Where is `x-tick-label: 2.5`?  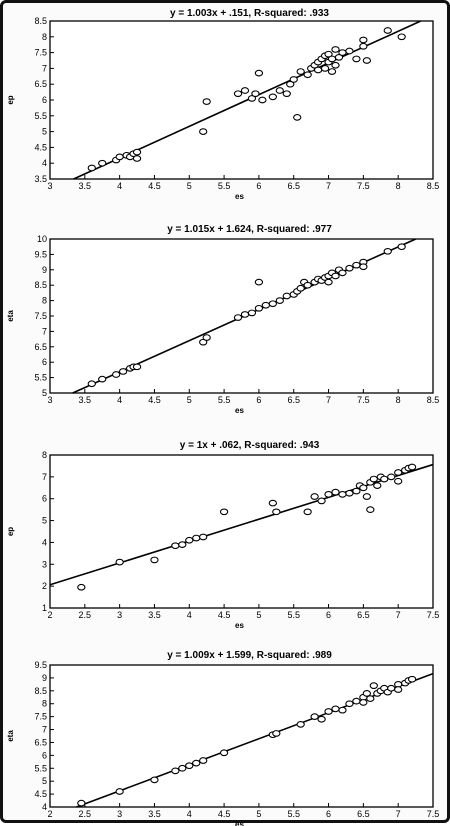
x-tick-label: 2.5 is located at coordinates (85, 814).